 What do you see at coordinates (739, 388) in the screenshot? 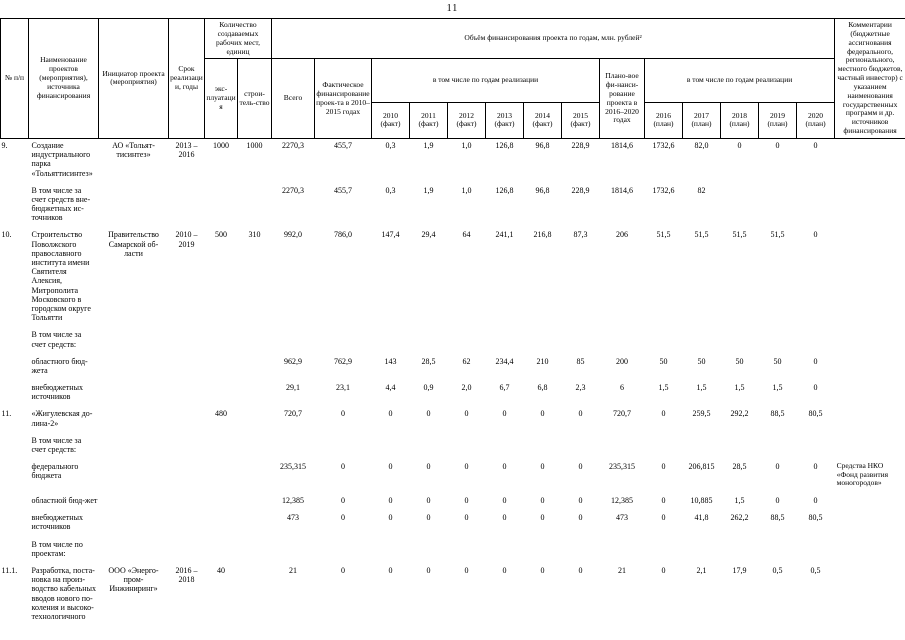
I see `value-cell: 1,5` at bounding box center [739, 388].